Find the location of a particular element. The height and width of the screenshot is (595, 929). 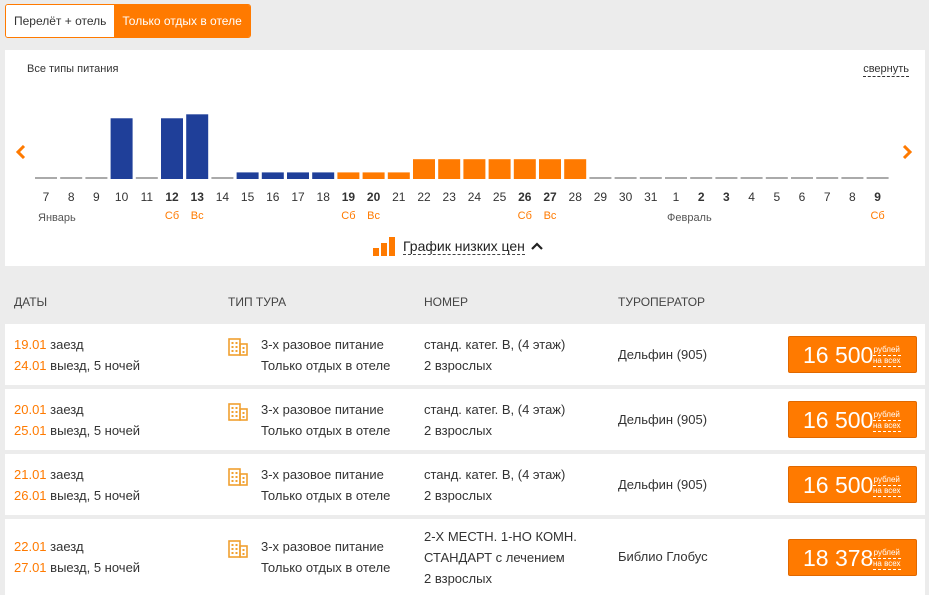

row-operator: Дельфин (905) is located at coordinates (663, 354).